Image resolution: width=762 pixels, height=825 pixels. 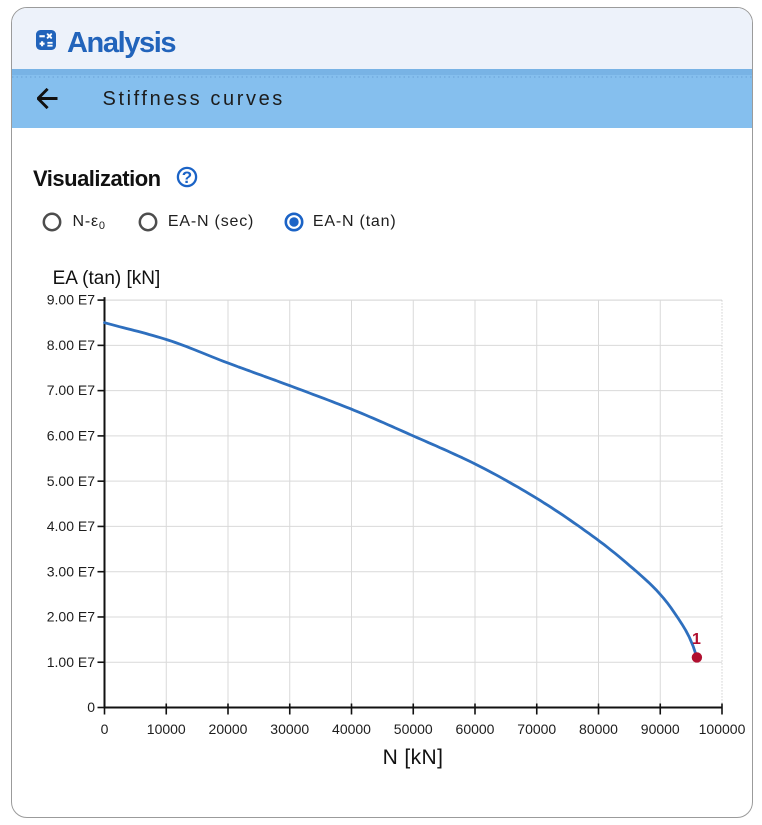 I want to click on svg-text: 10000, so click(x=166, y=729).